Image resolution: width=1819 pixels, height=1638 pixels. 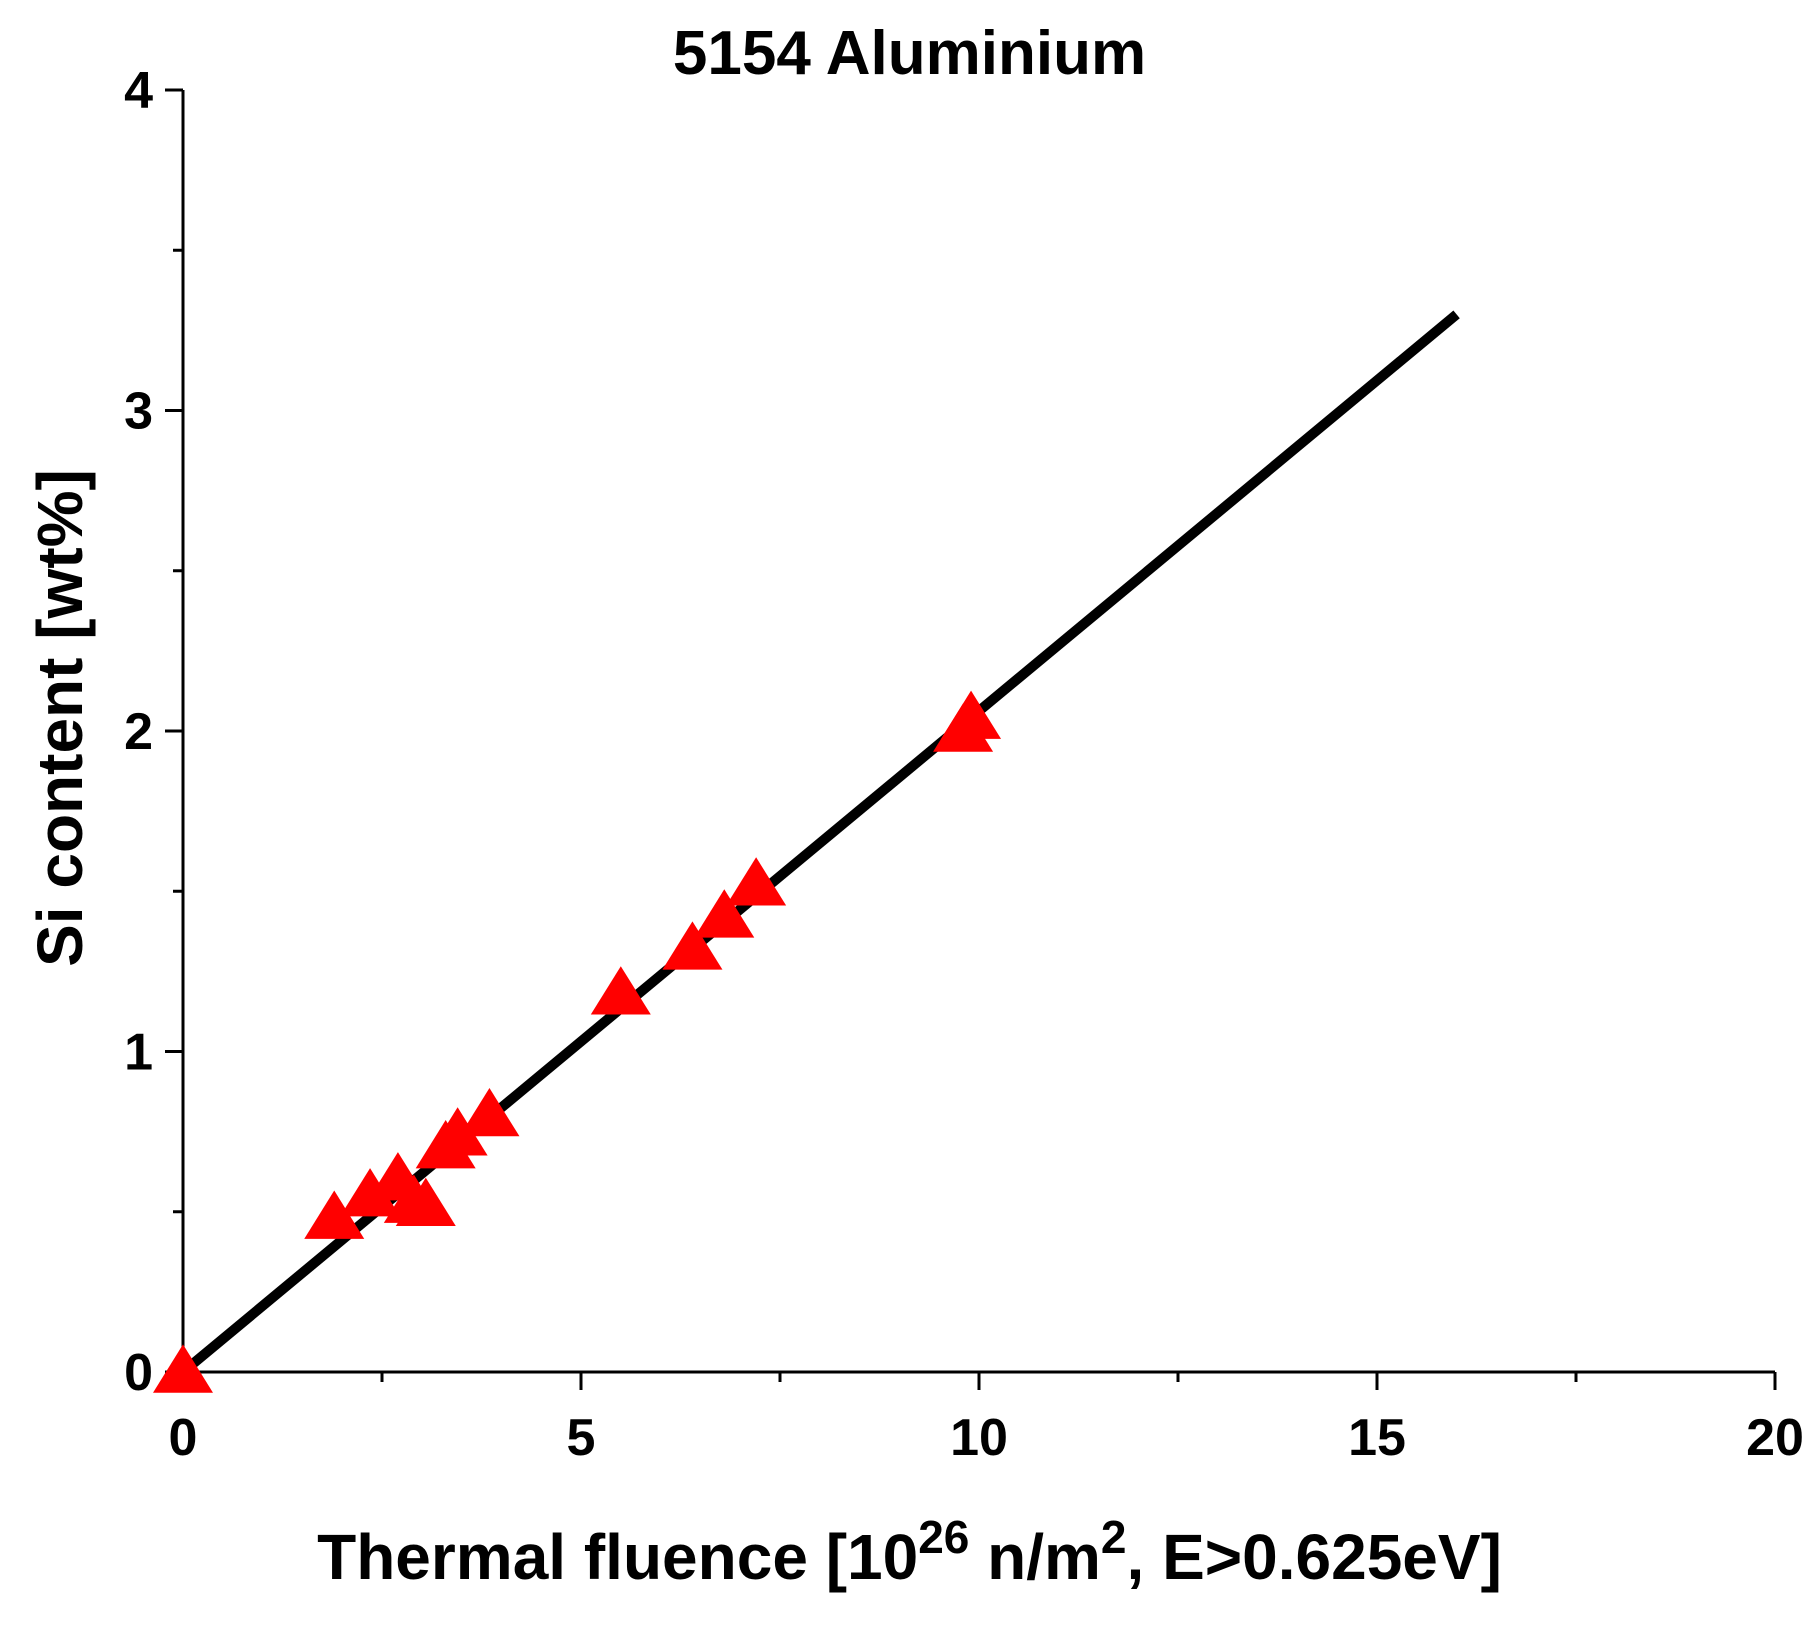 What do you see at coordinates (979, 1438) in the screenshot?
I see `x-tick-label: 10` at bounding box center [979, 1438].